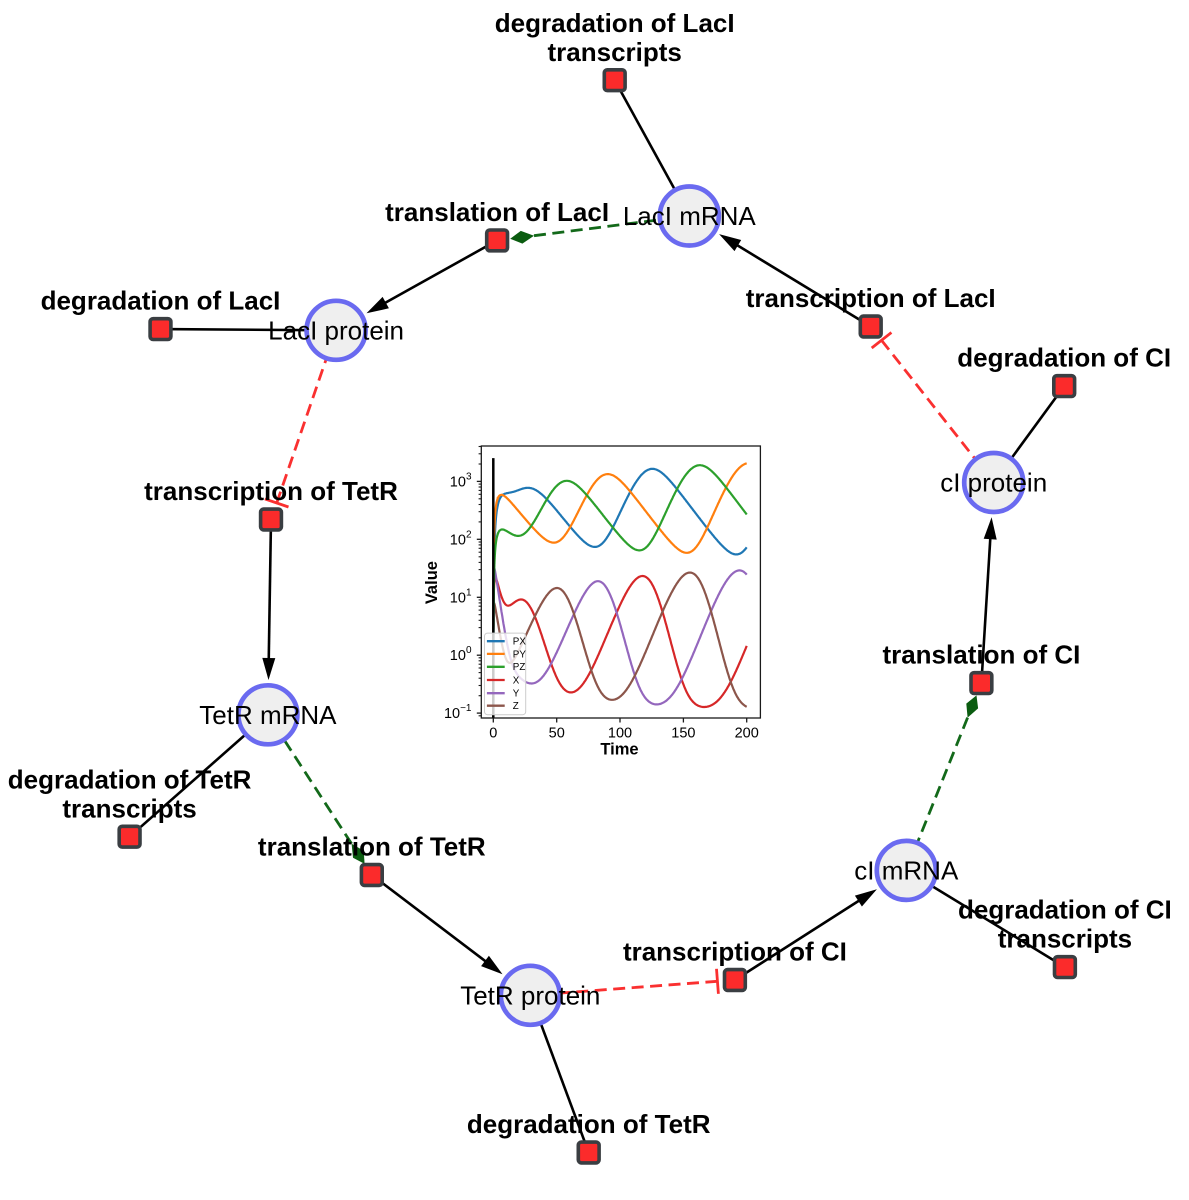 The width and height of the screenshot is (1189, 1200). What do you see at coordinates (497, 212) in the screenshot?
I see `svg-text: translation of LacI` at bounding box center [497, 212].